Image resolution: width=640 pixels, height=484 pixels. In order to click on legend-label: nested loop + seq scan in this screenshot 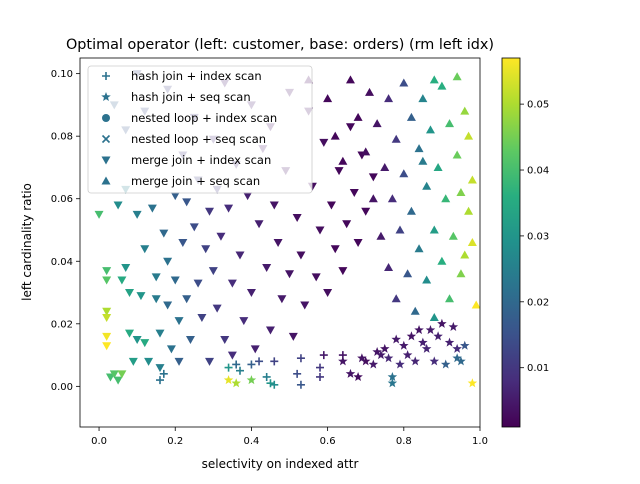, I will do `click(198, 139)`.